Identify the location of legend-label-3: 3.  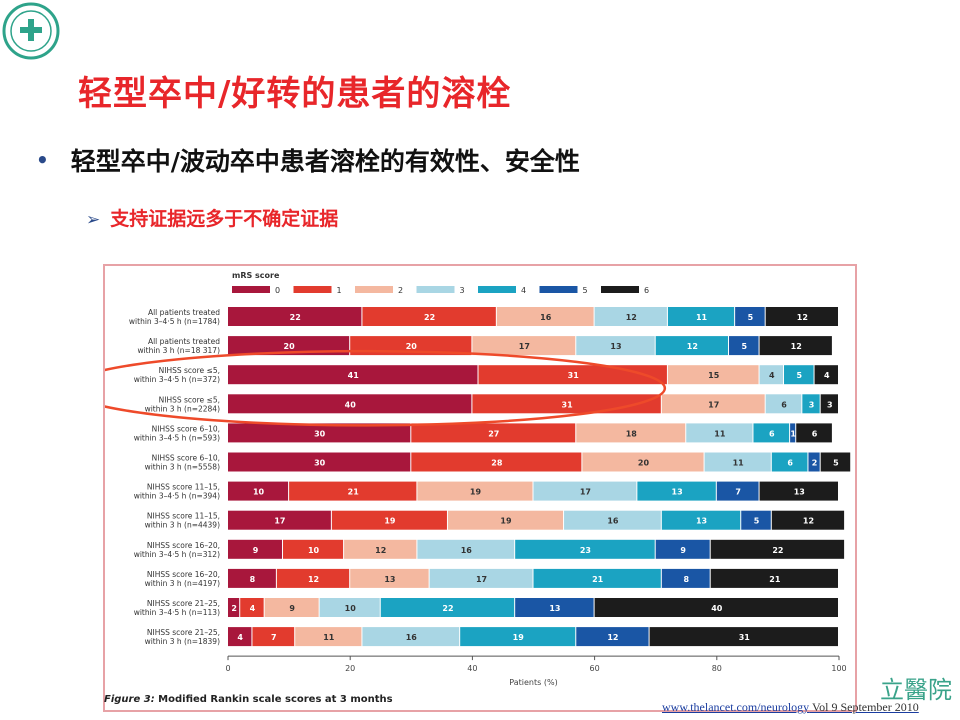
(462, 290).